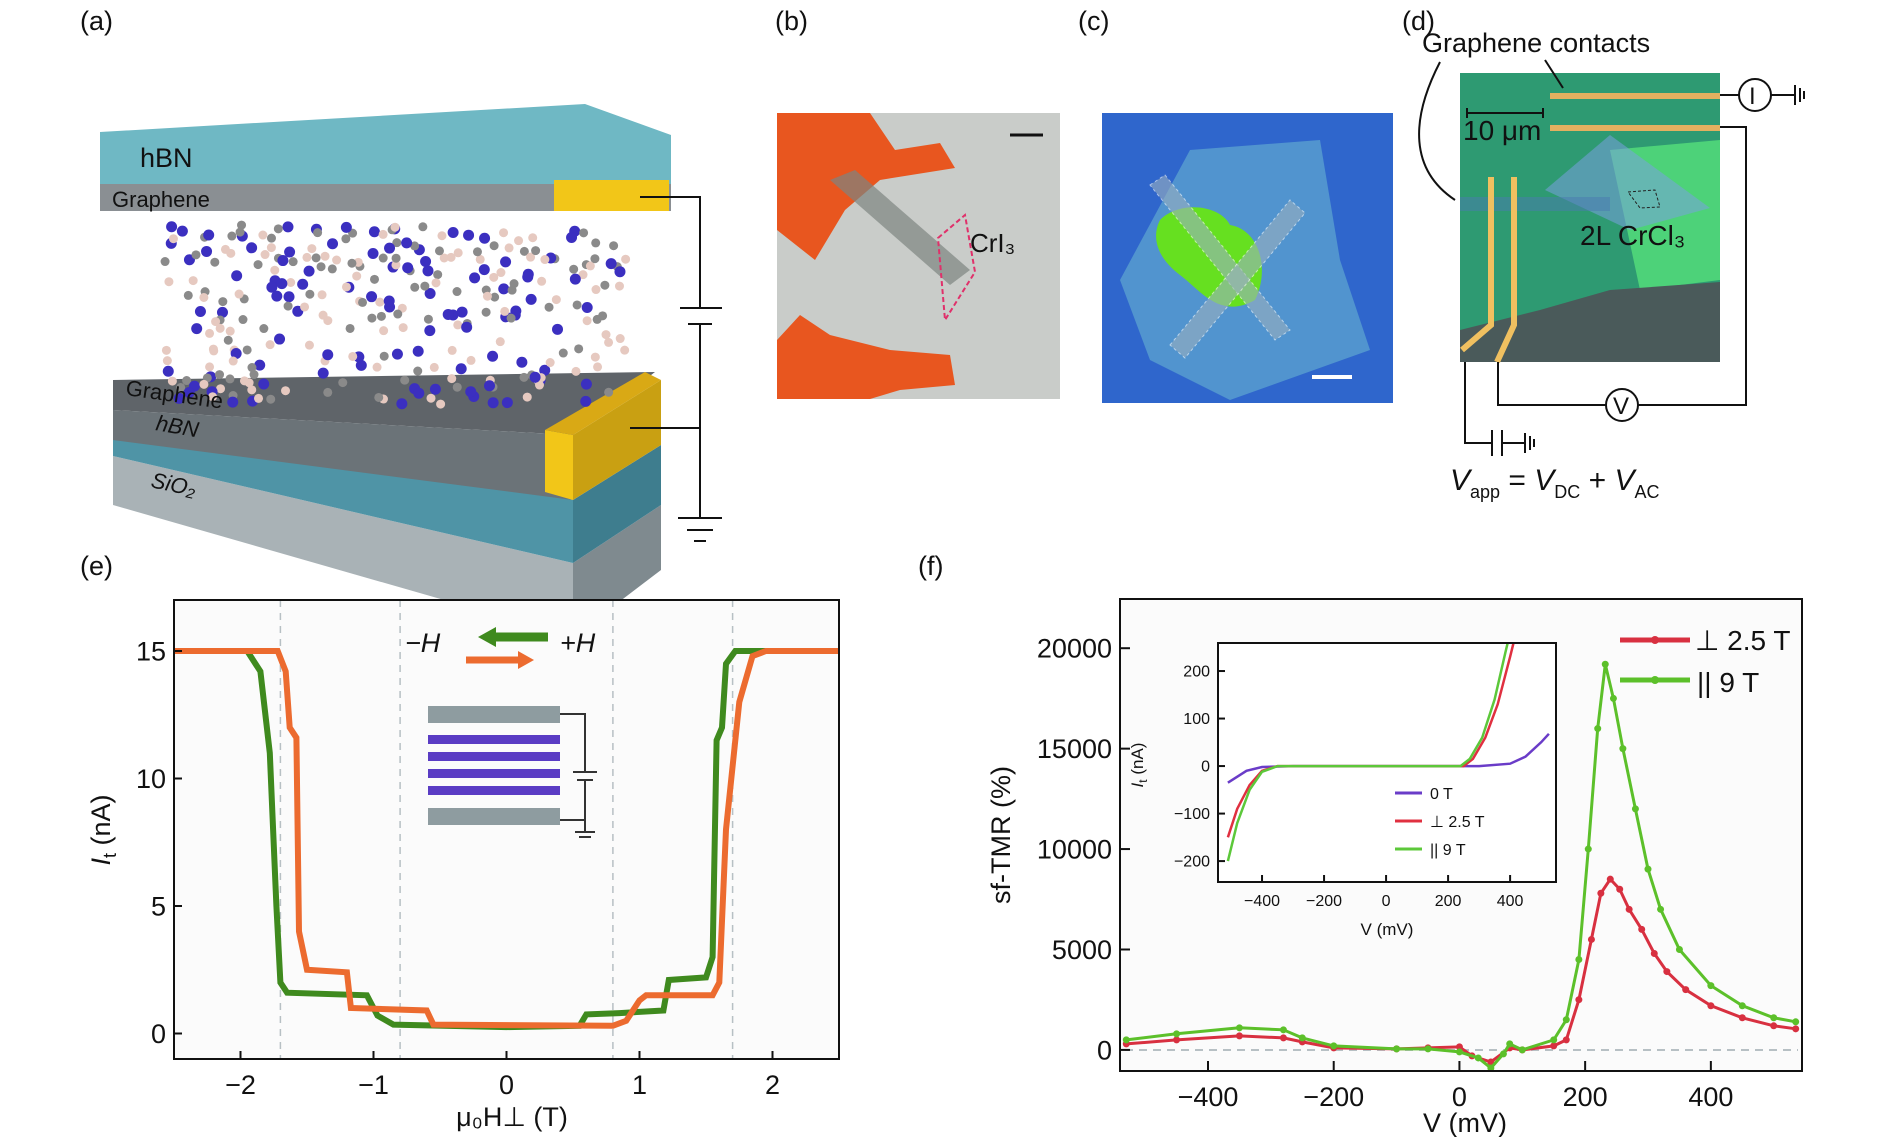 The image size is (1890, 1137). What do you see at coordinates (96, 21) in the screenshot?
I see `panel-label-a: (a)` at bounding box center [96, 21].